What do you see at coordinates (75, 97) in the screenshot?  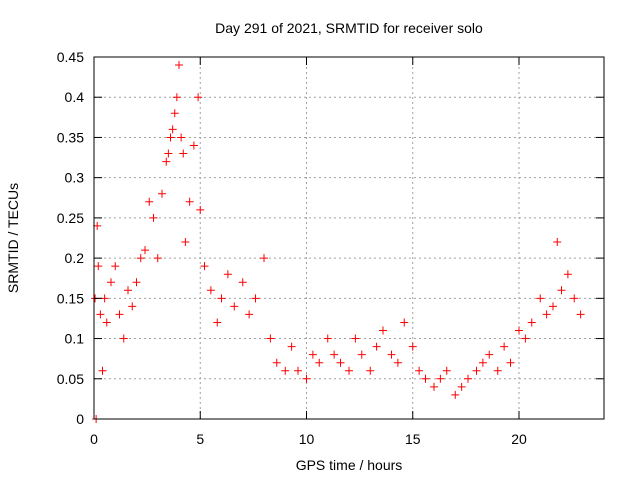 I see `y-tick-label: 0.4` at bounding box center [75, 97].